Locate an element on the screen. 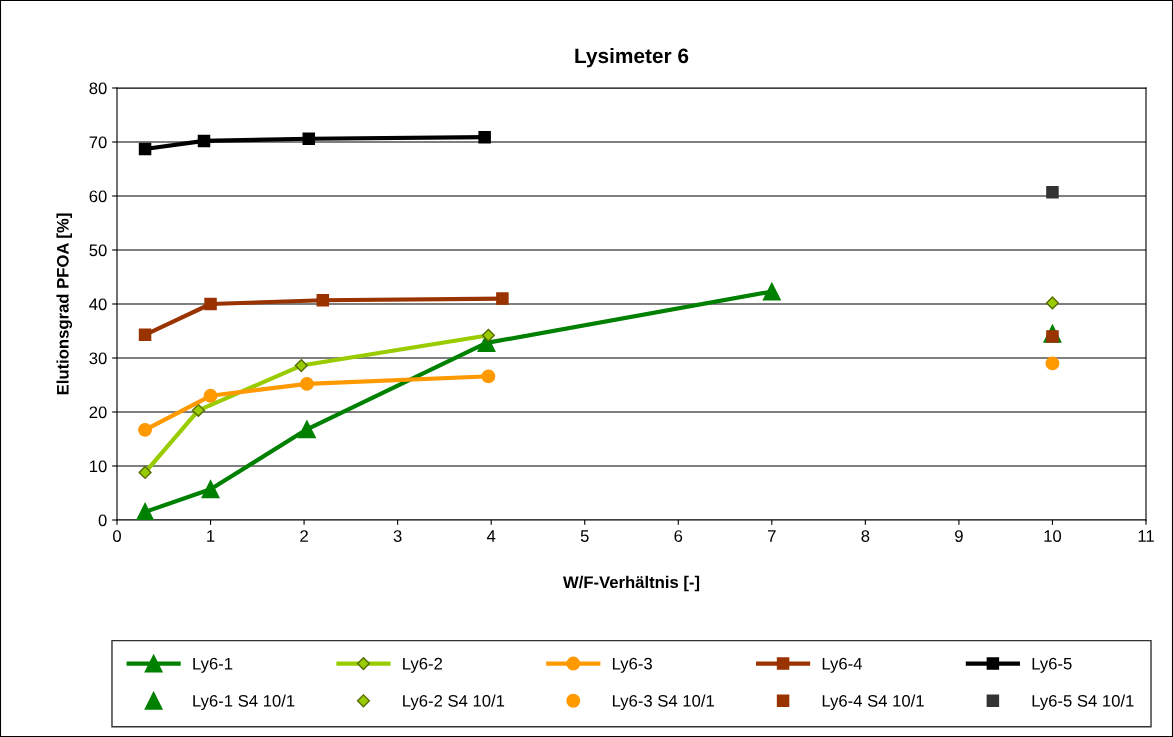  y-tick-label: 20 is located at coordinates (98, 412).